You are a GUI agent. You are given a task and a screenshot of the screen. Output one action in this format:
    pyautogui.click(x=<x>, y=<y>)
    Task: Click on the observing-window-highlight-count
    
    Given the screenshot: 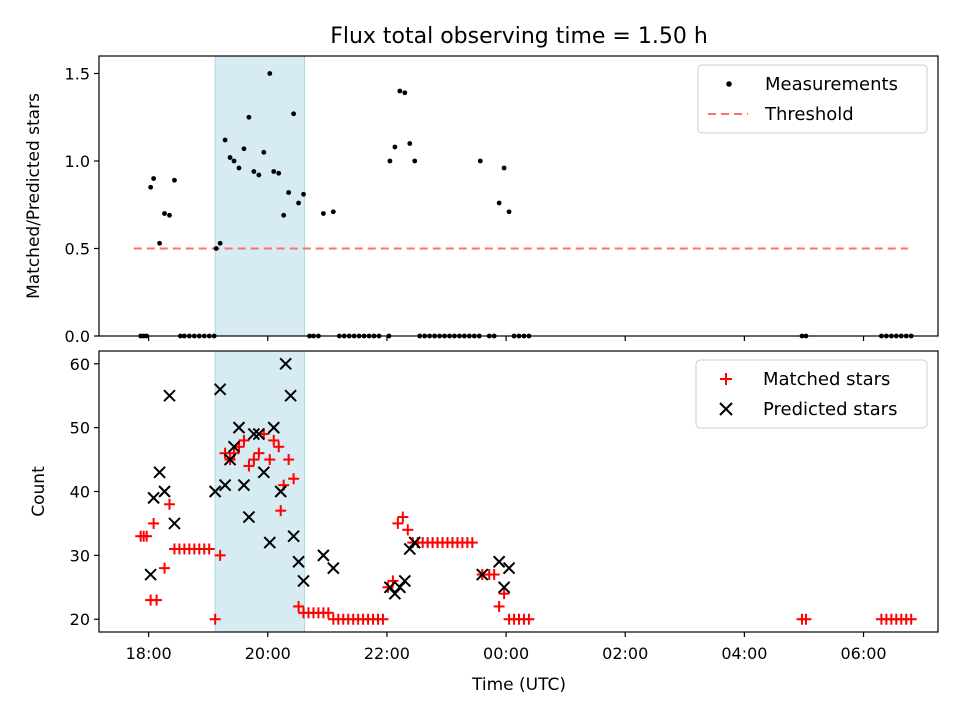 What is the action you would take?
    pyautogui.click(x=260, y=491)
    